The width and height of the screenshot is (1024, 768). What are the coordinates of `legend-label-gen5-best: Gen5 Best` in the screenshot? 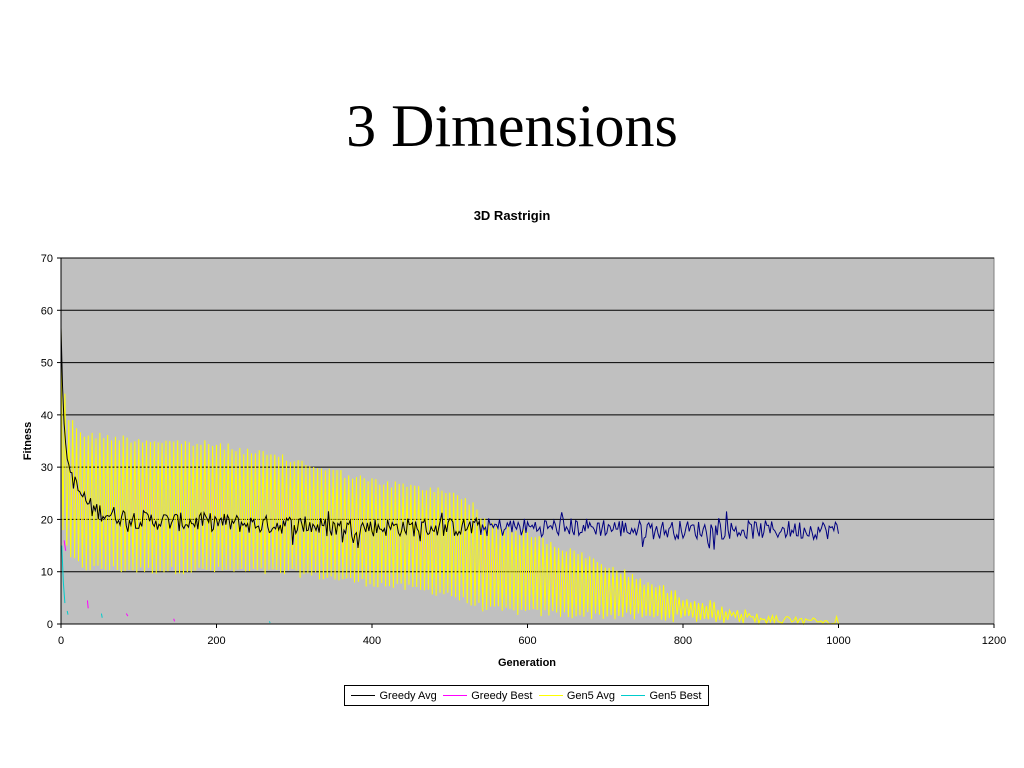 It's located at (675, 695).